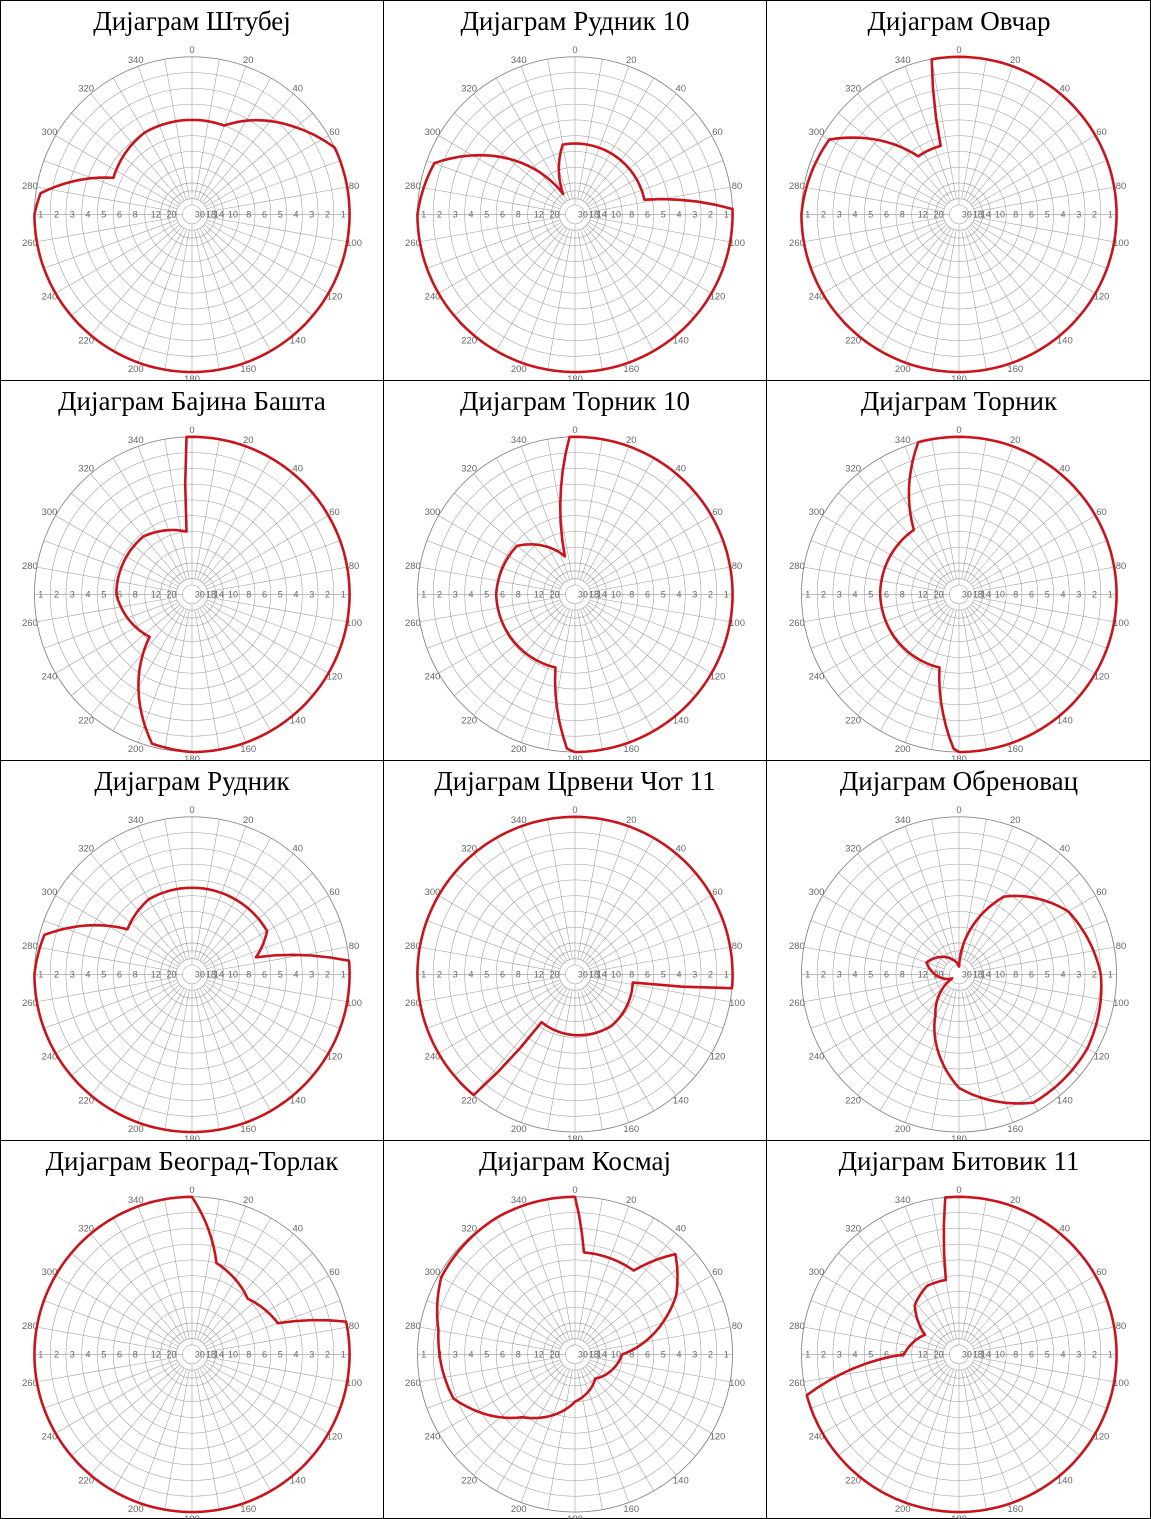 The width and height of the screenshot is (1151, 1519). Describe the element at coordinates (433, 512) in the screenshot. I see `degree-label: 300` at that location.